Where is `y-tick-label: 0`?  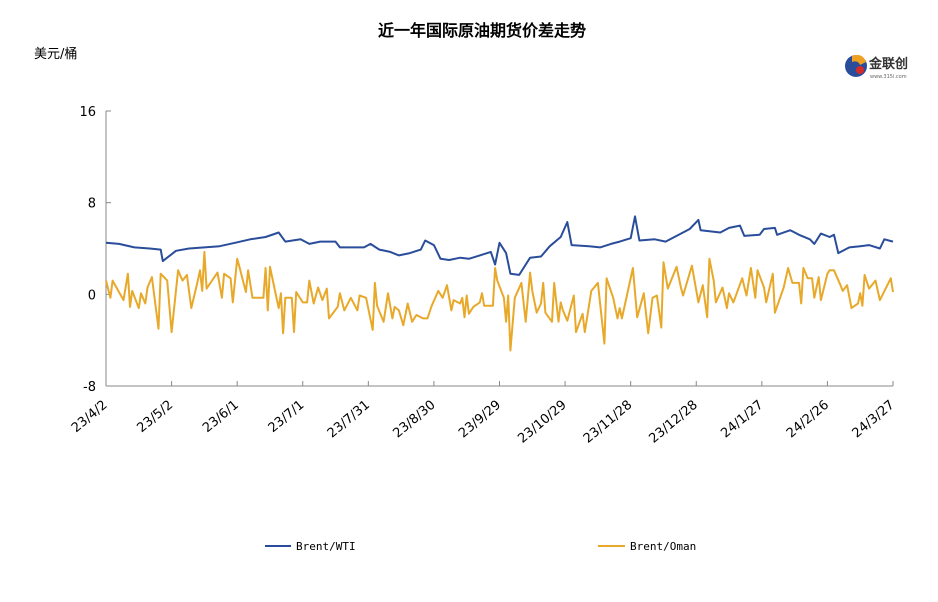
y-tick-label: 0 is located at coordinates (92, 295).